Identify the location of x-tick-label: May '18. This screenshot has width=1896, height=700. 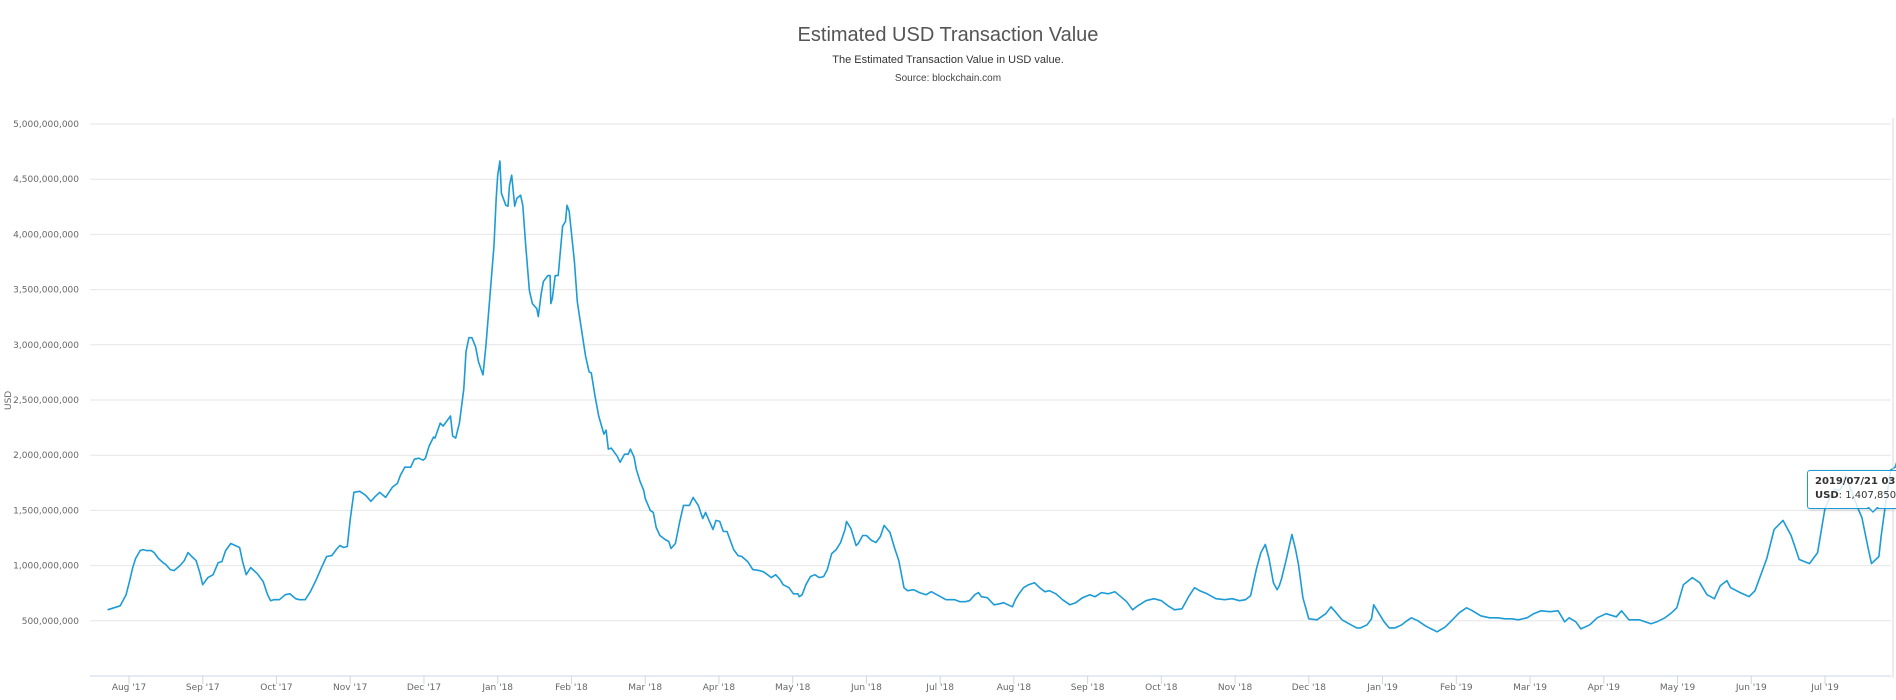
(793, 688).